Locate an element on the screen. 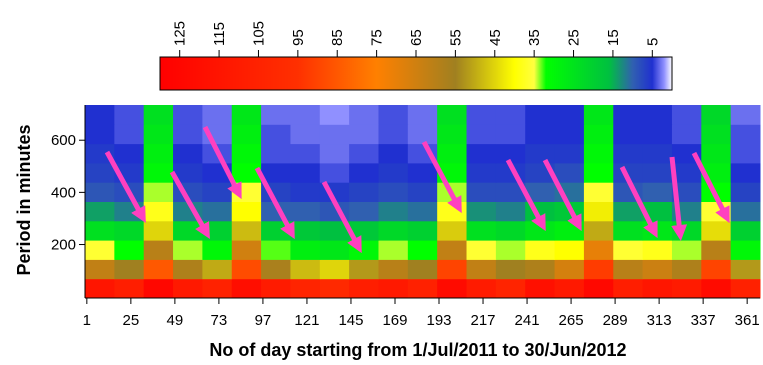 This screenshot has width=763, height=365. x-tick-label: 289 is located at coordinates (615, 320).